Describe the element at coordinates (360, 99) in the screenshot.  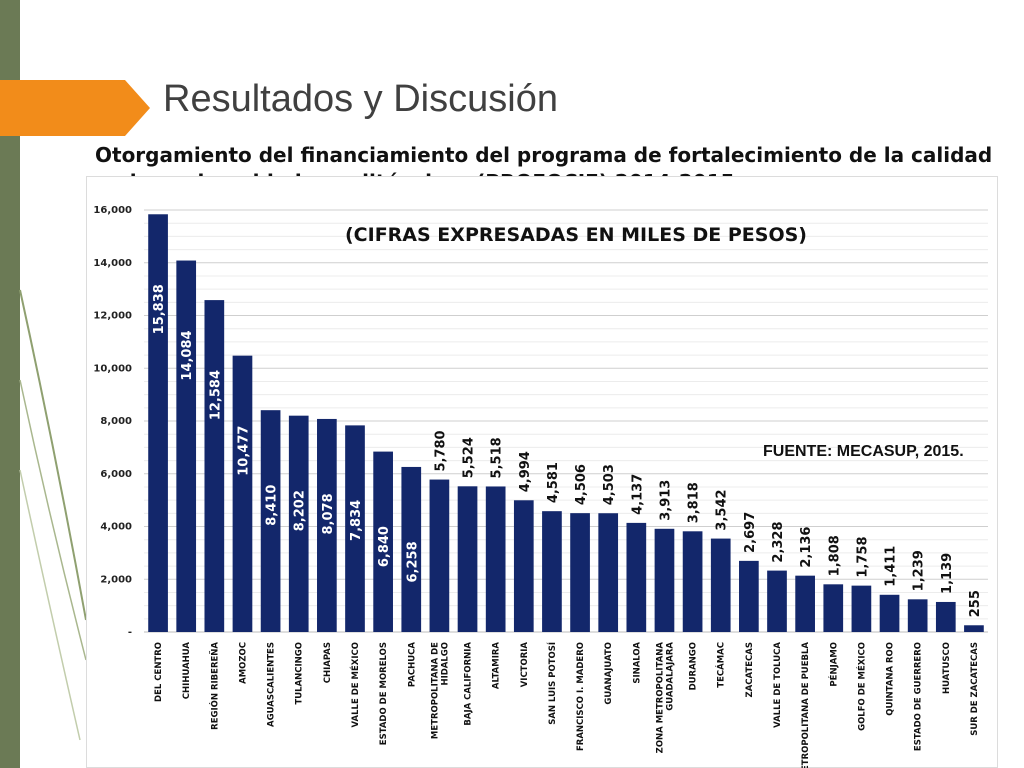
I see `slide-title: Resultados y Discusión` at that location.